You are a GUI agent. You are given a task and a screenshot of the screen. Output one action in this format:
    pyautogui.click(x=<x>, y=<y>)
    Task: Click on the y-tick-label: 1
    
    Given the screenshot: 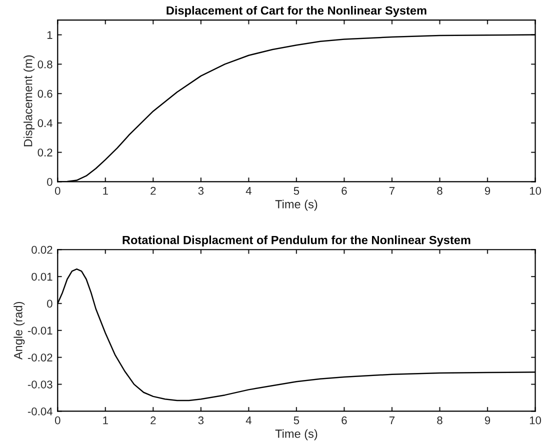 What is the action you would take?
    pyautogui.click(x=49, y=35)
    